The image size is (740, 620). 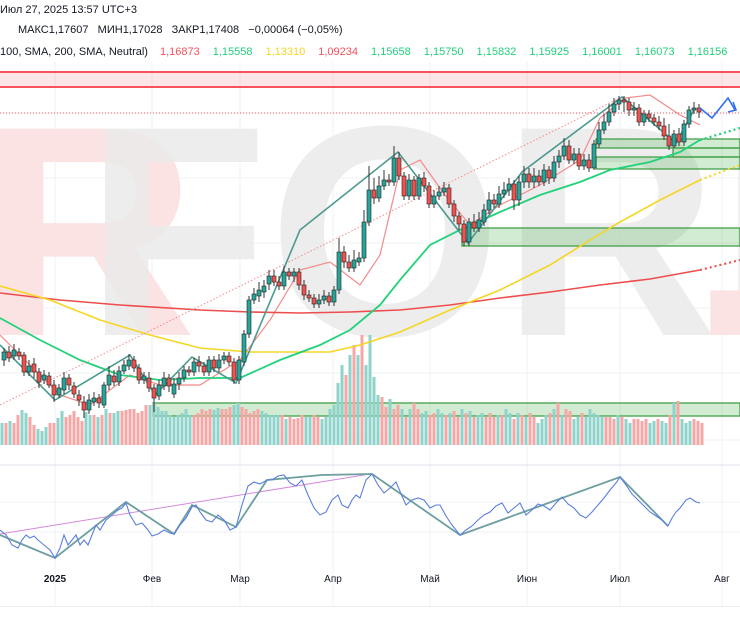 What do you see at coordinates (110, 30) in the screenshot?
I see `low-label: МИН` at bounding box center [110, 30].